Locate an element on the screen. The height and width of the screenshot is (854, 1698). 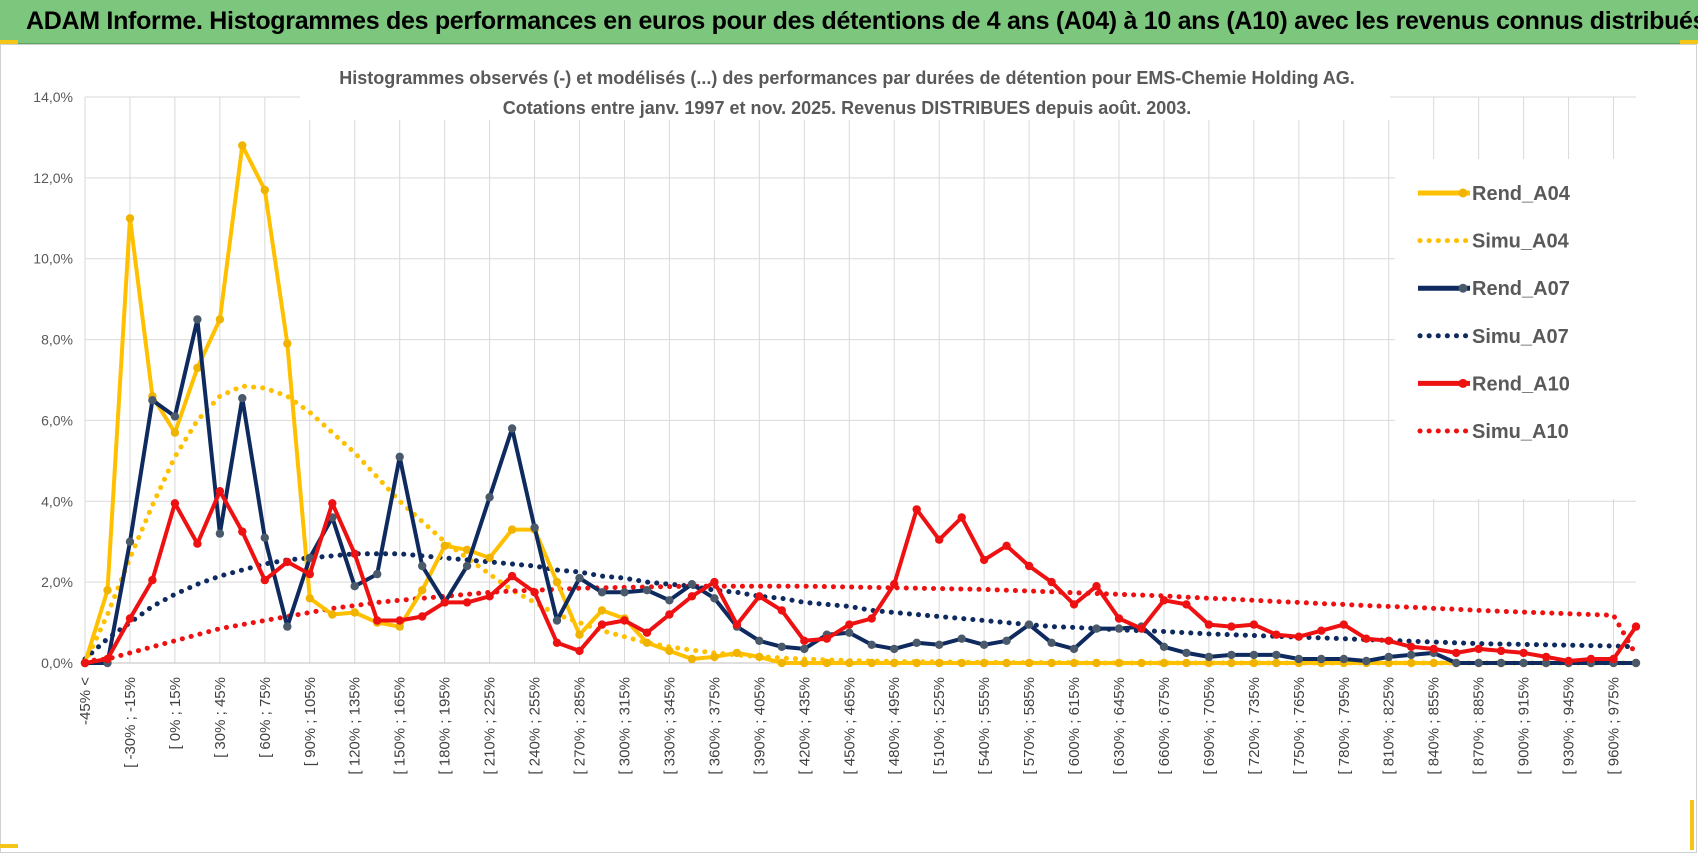
legend-label: Simu_A07 is located at coordinates (1520, 337).